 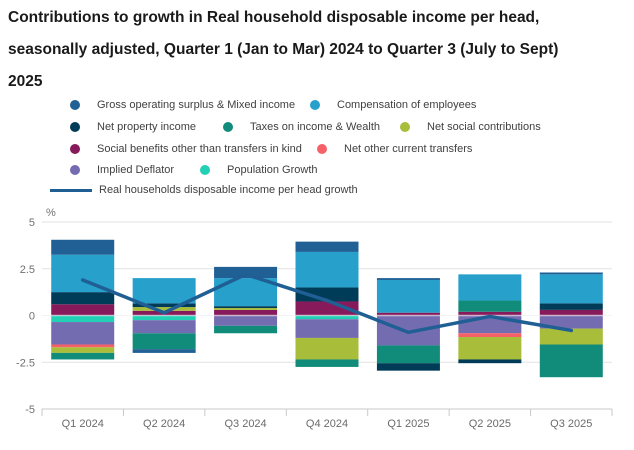 What do you see at coordinates (147, 127) in the screenshot?
I see `legend-label-property: Net property income` at bounding box center [147, 127].